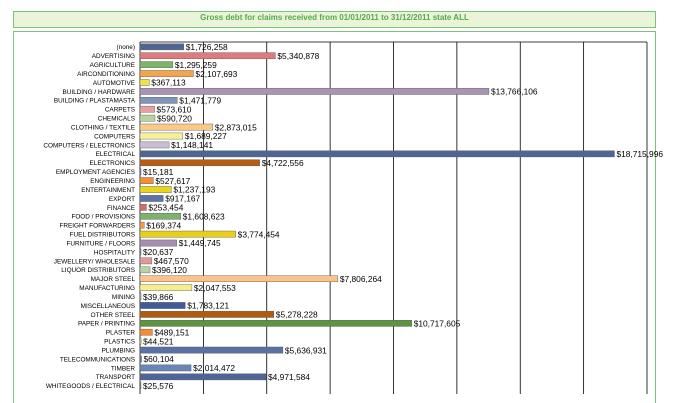 The width and height of the screenshot is (681, 403). What do you see at coordinates (116, 119) in the screenshot?
I see `category-label: CHEMICALS` at bounding box center [116, 119].